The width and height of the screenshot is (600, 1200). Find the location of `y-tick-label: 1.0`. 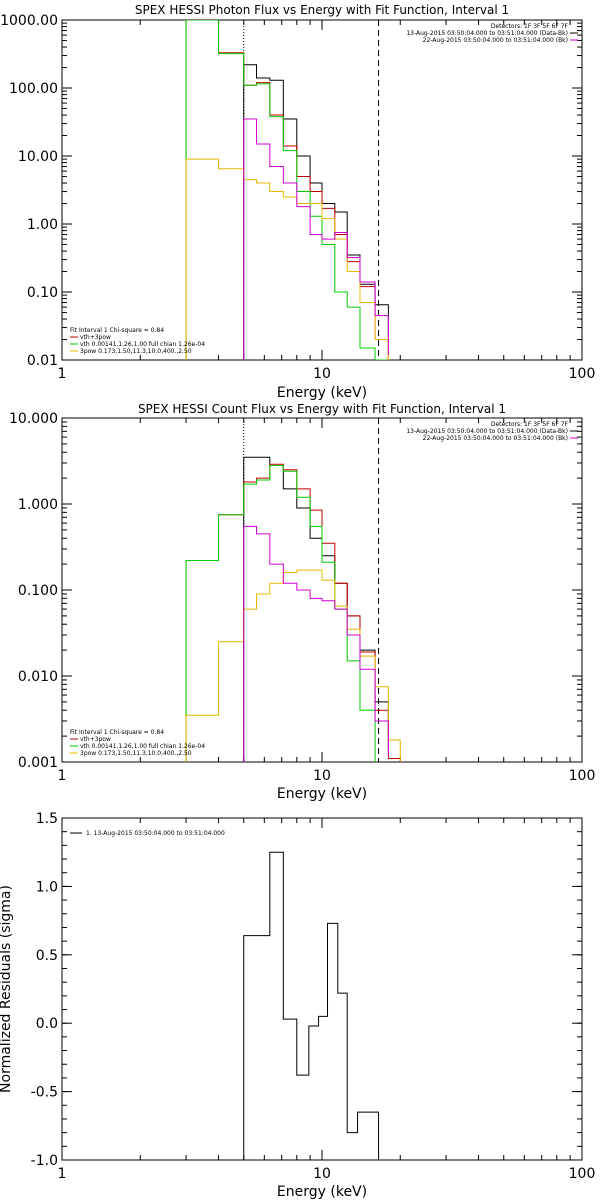

y-tick-label: 1.0 is located at coordinates (47, 887).